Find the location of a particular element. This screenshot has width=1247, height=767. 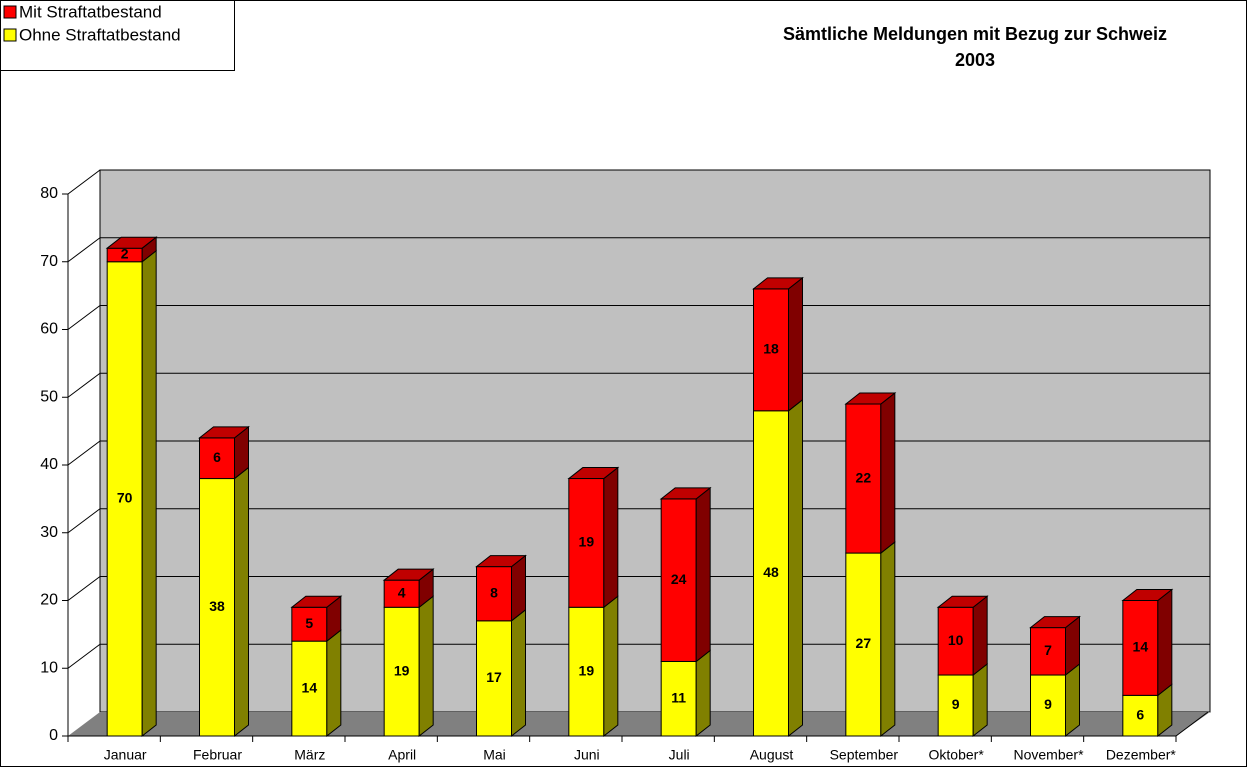

x-tick-label: Mai is located at coordinates (494, 755).